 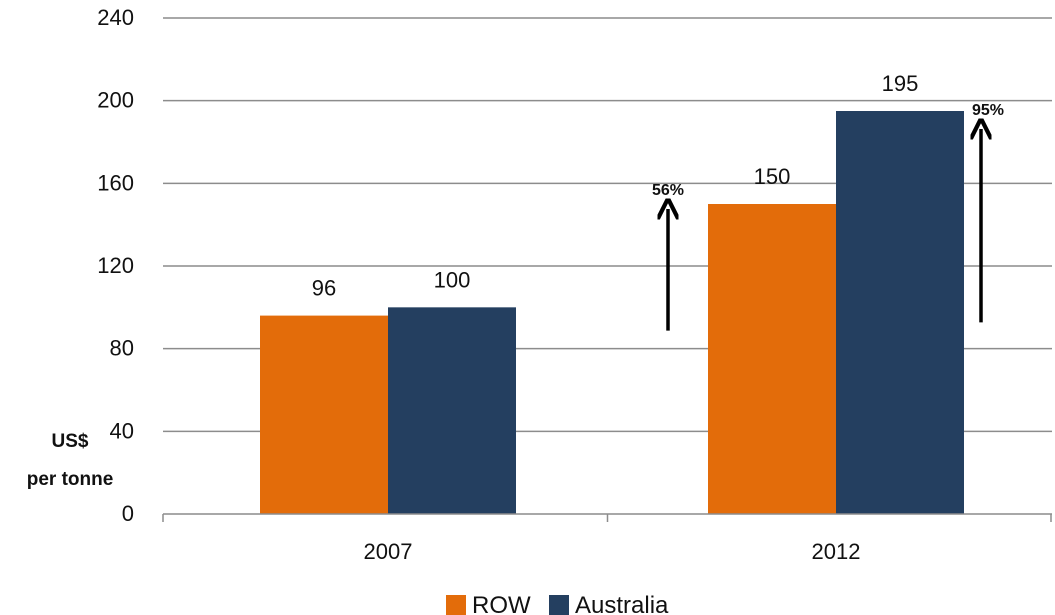 What do you see at coordinates (900, 83) in the screenshot?
I see `data-label-australia-2012: 195` at bounding box center [900, 83].